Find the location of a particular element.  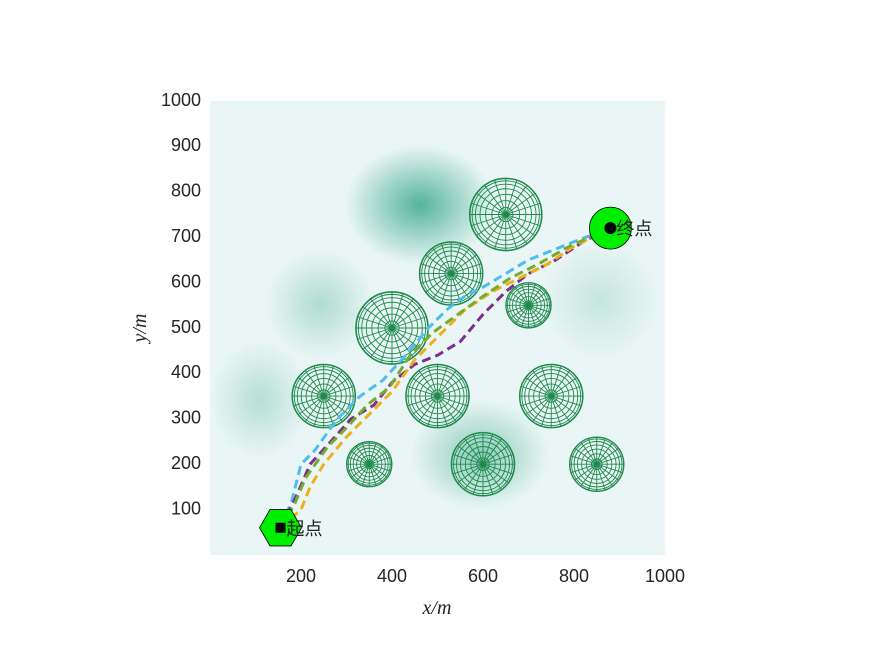

x-tick-label: 800 is located at coordinates (574, 576).